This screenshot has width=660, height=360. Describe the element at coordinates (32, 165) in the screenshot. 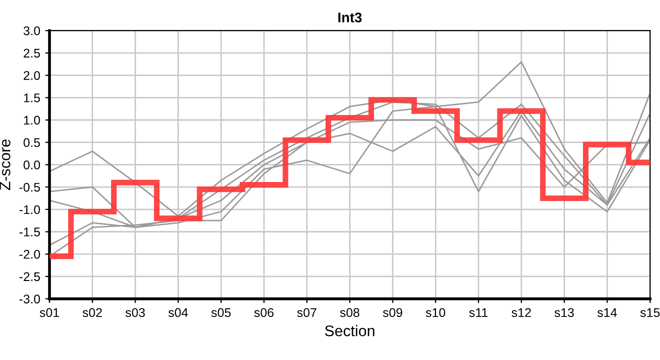

I see `y-tick-label: 0.0` at that location.